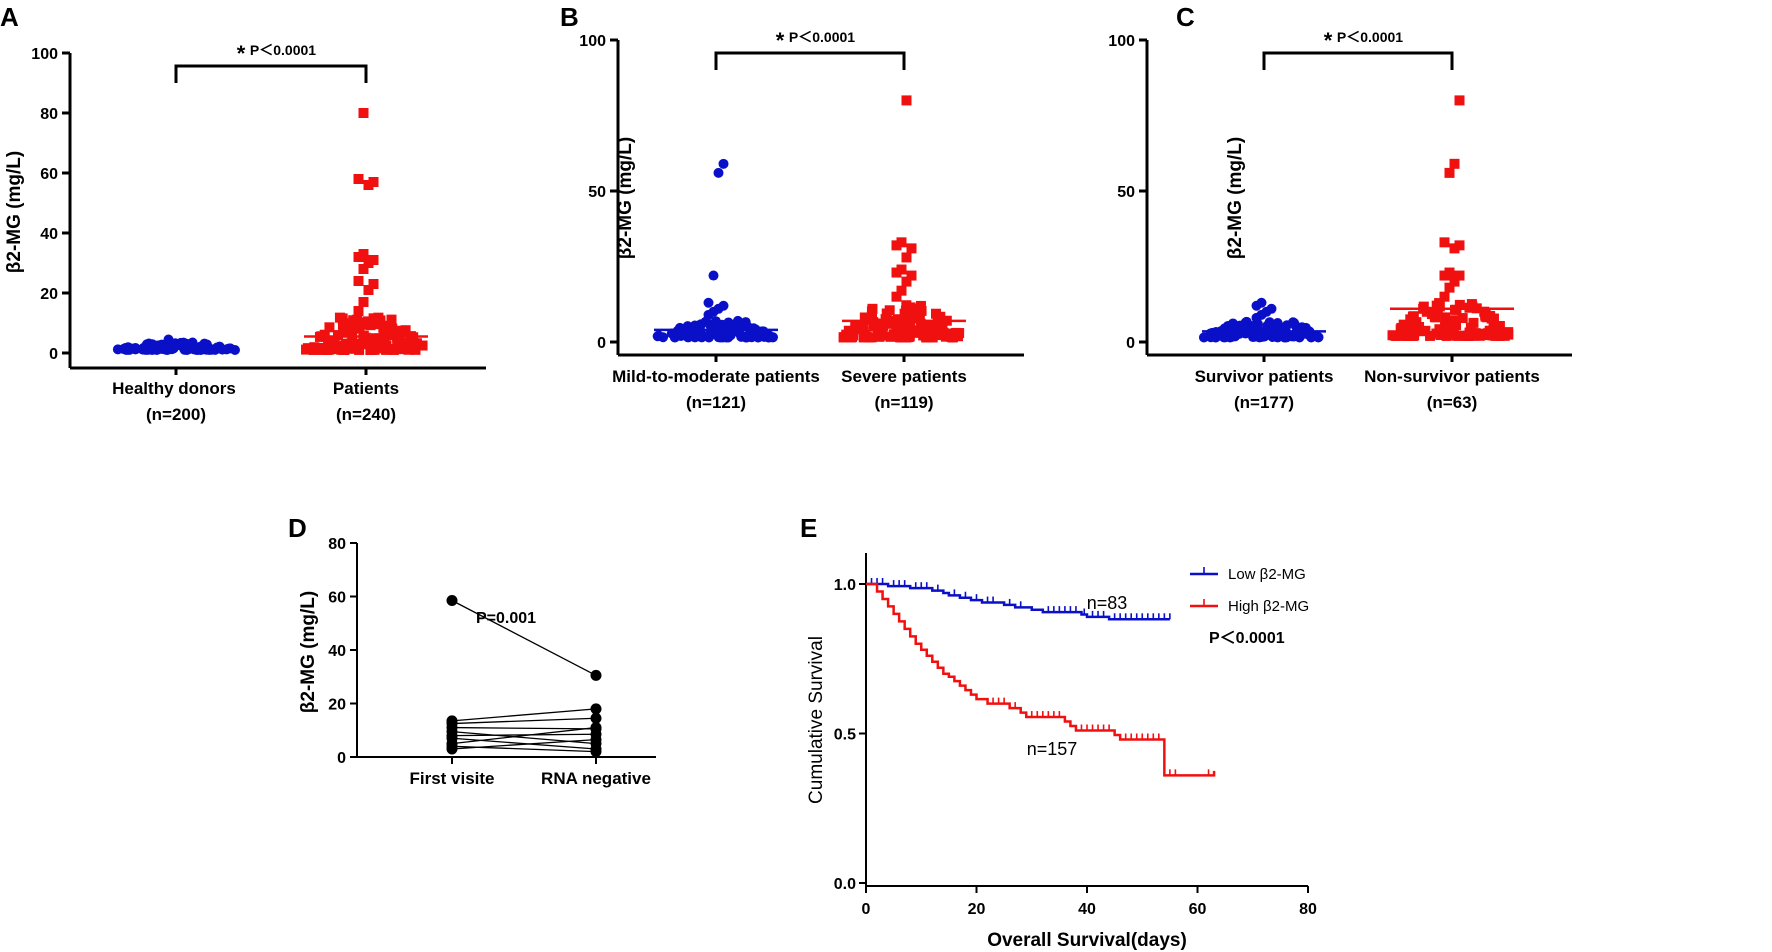  What do you see at coordinates (366, 388) in the screenshot?
I see `category-label: Patients` at bounding box center [366, 388].